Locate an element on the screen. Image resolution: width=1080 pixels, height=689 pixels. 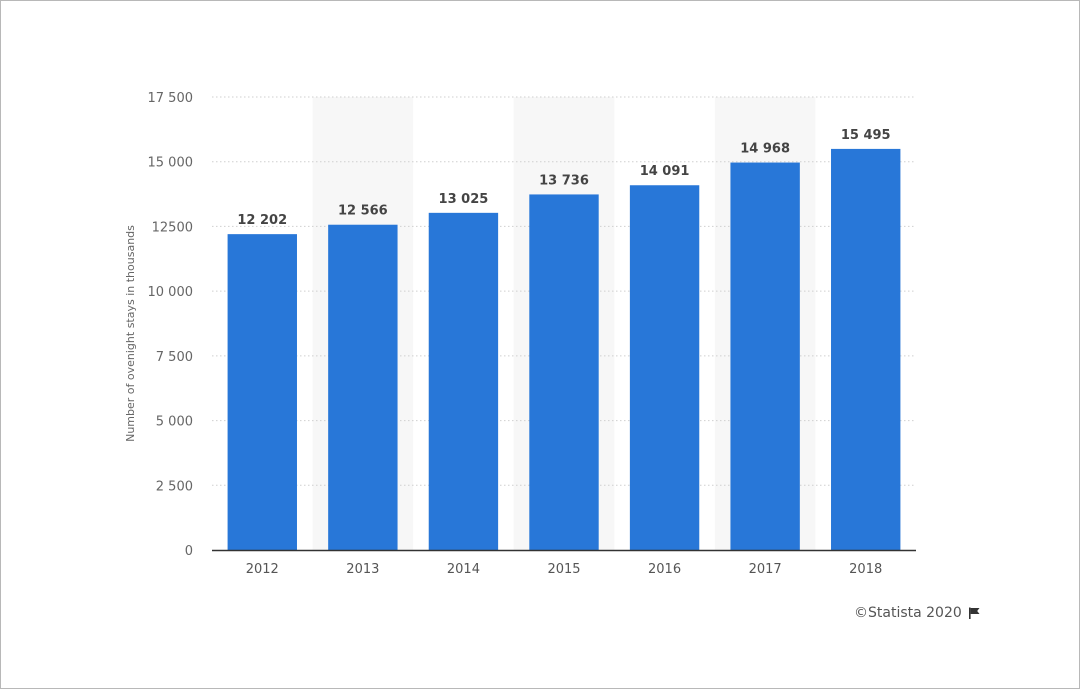
flag-icon is located at coordinates (974, 613).